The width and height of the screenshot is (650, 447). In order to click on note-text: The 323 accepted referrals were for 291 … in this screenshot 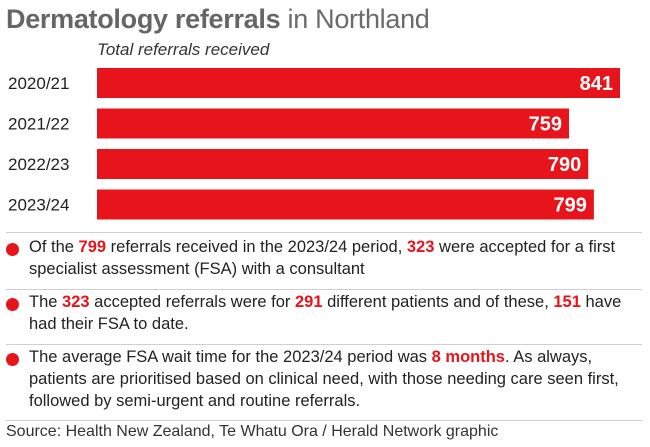, I will do `click(335, 313)`.